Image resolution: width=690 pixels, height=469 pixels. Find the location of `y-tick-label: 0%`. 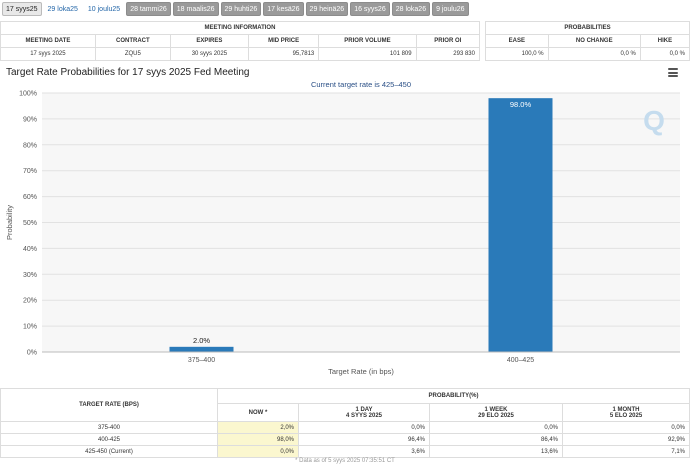

y-tick-label: 0% is located at coordinates (32, 353).